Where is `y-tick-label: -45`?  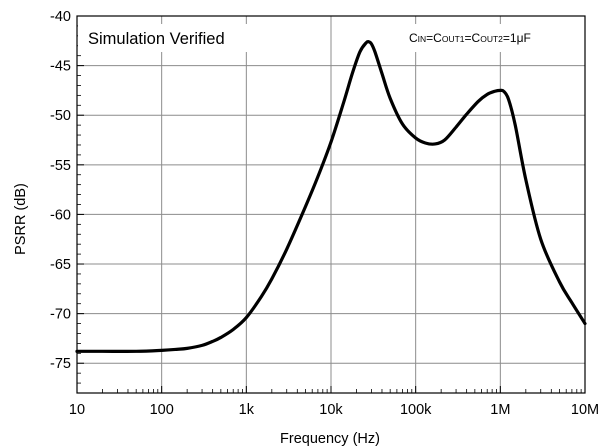 y-tick-label: -45 is located at coordinates (60, 67).